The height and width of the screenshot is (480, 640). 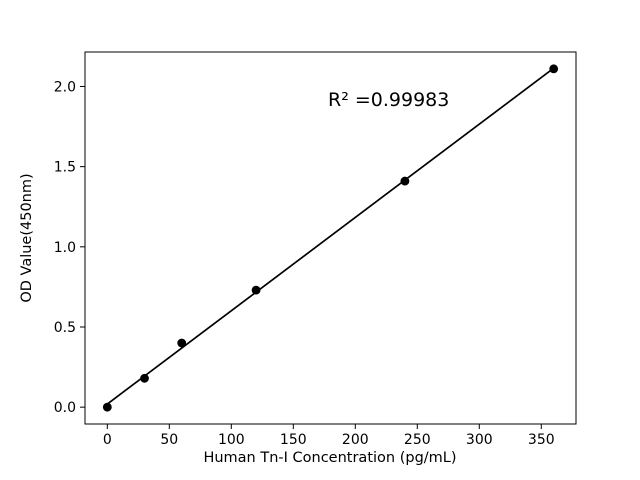 What do you see at coordinates (65, 408) in the screenshot?
I see `y-tick-label: 0.0` at bounding box center [65, 408].